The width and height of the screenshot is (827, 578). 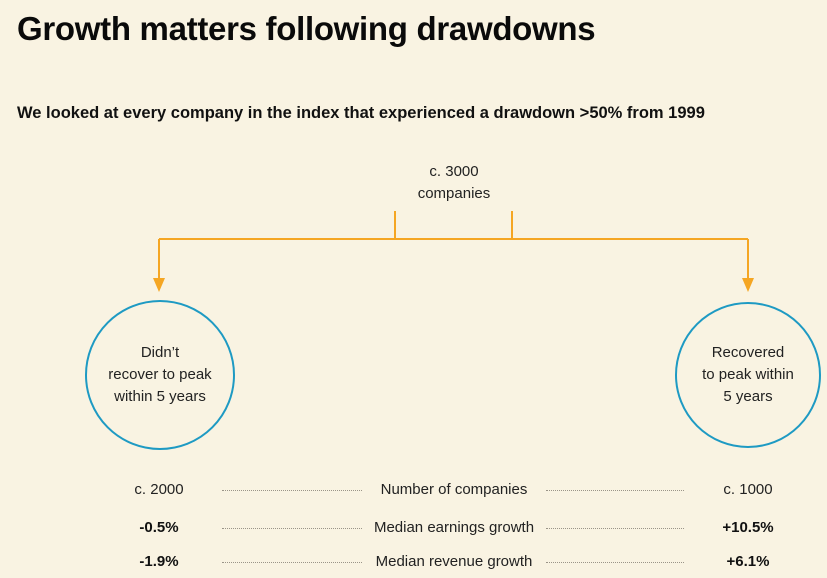 What do you see at coordinates (454, 561) in the screenshot?
I see `metric-label: Median revenue growth` at bounding box center [454, 561].